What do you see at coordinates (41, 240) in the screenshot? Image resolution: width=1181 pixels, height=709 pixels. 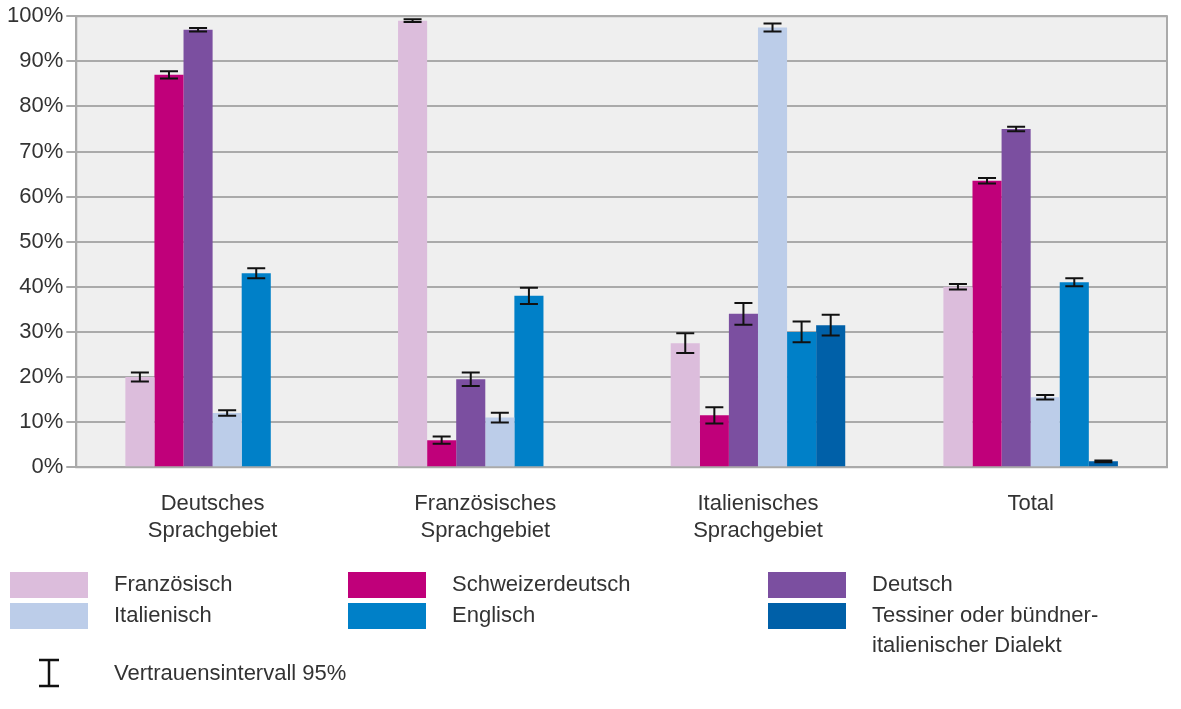 I see `y-tick-label: 50%` at bounding box center [41, 240].